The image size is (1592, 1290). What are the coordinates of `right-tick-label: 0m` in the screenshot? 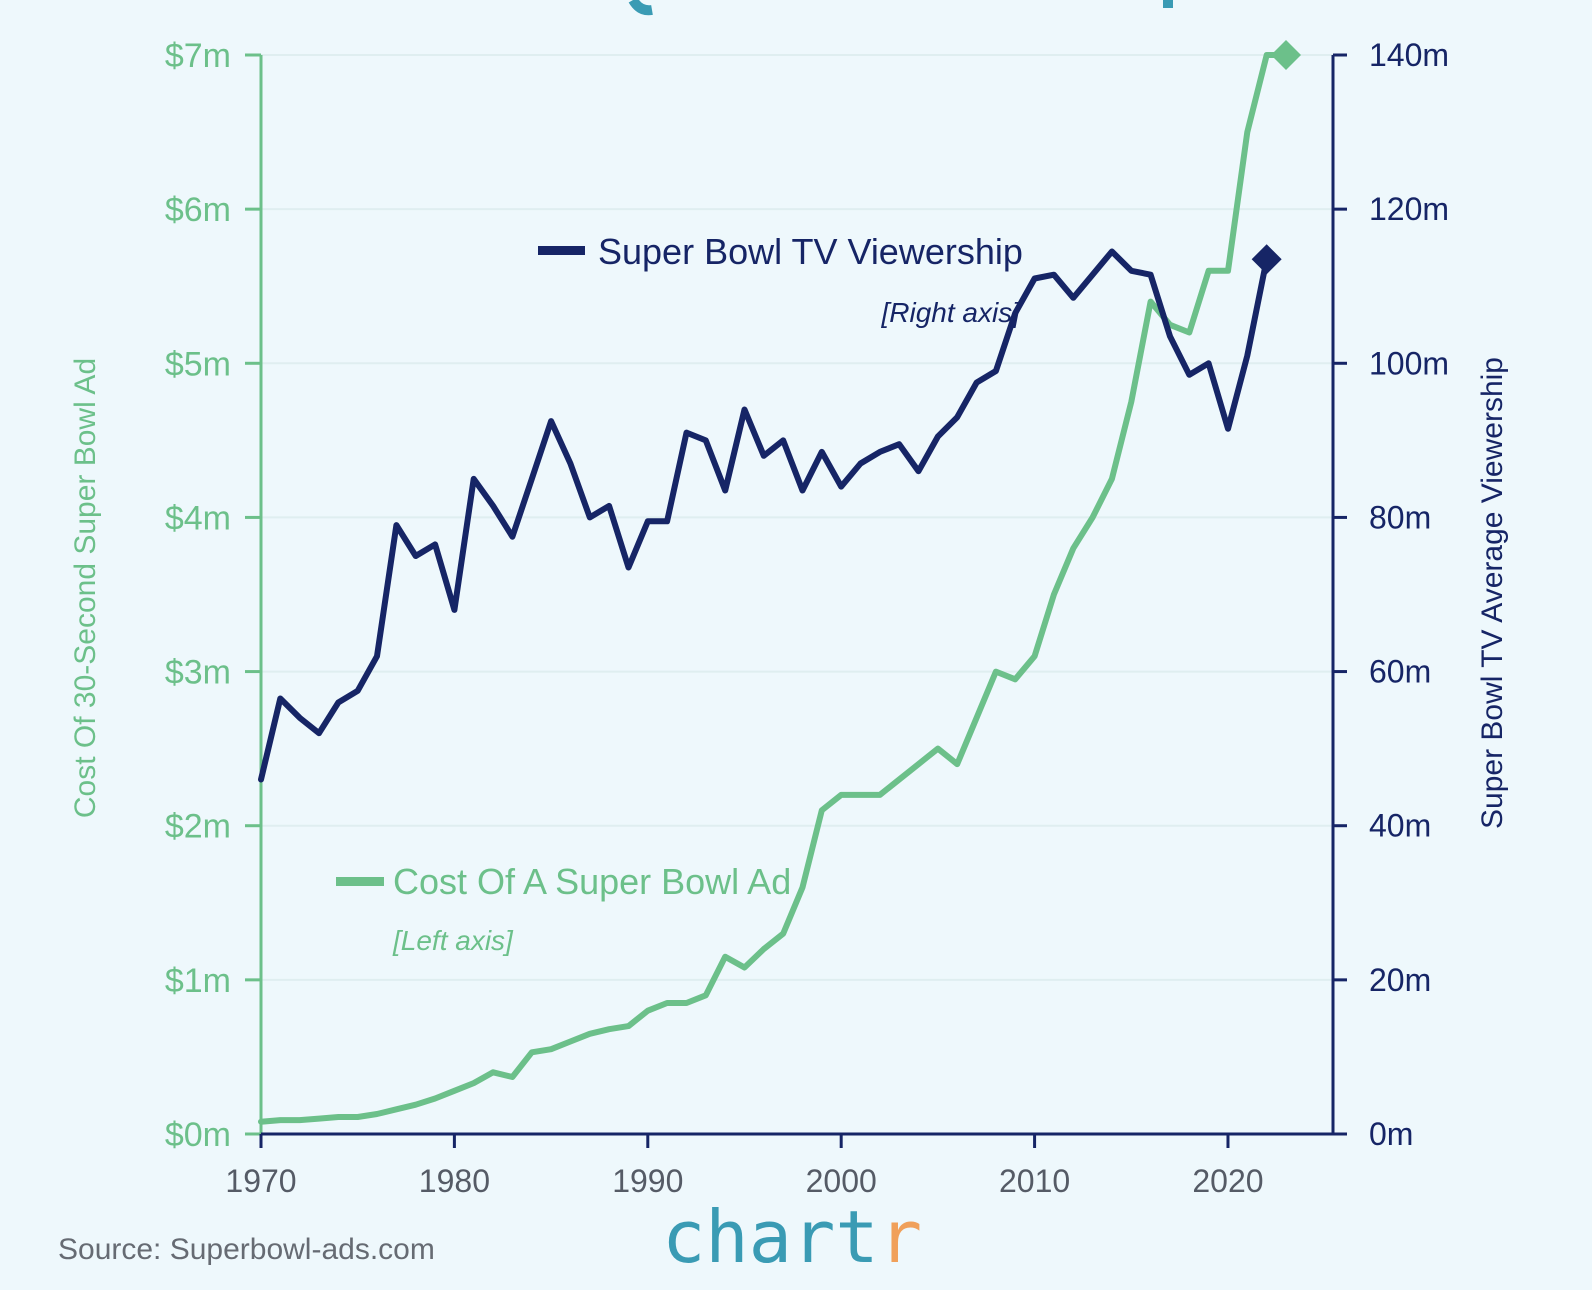 It's located at (1391, 1134).